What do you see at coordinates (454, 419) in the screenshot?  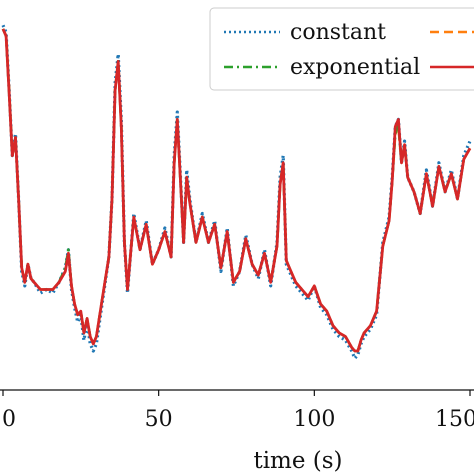 I see `x-tick-label-150: 150` at bounding box center [454, 419].